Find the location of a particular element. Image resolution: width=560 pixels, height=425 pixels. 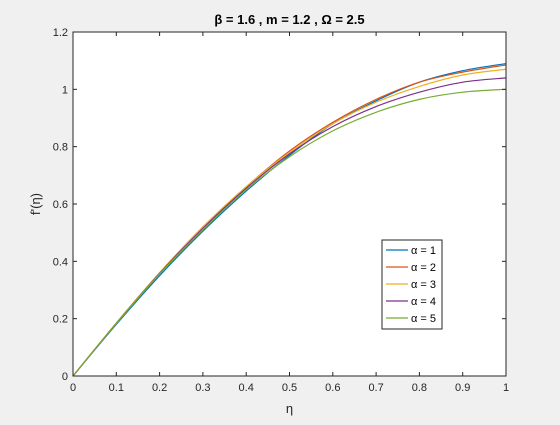

x-tick-label: 0 is located at coordinates (73, 388).